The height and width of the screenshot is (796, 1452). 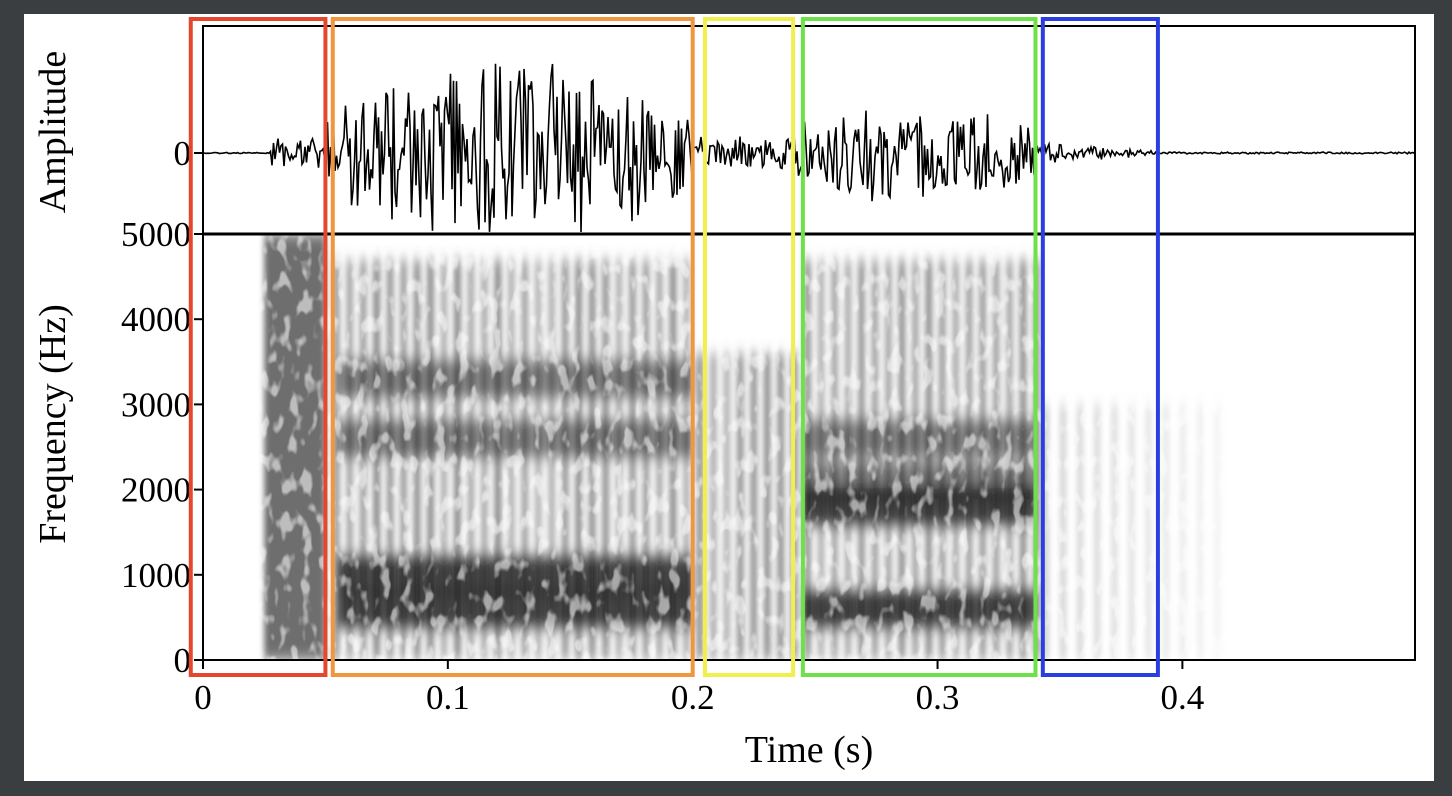 What do you see at coordinates (448, 697) in the screenshot?
I see `x-tick-label: 0.1` at bounding box center [448, 697].